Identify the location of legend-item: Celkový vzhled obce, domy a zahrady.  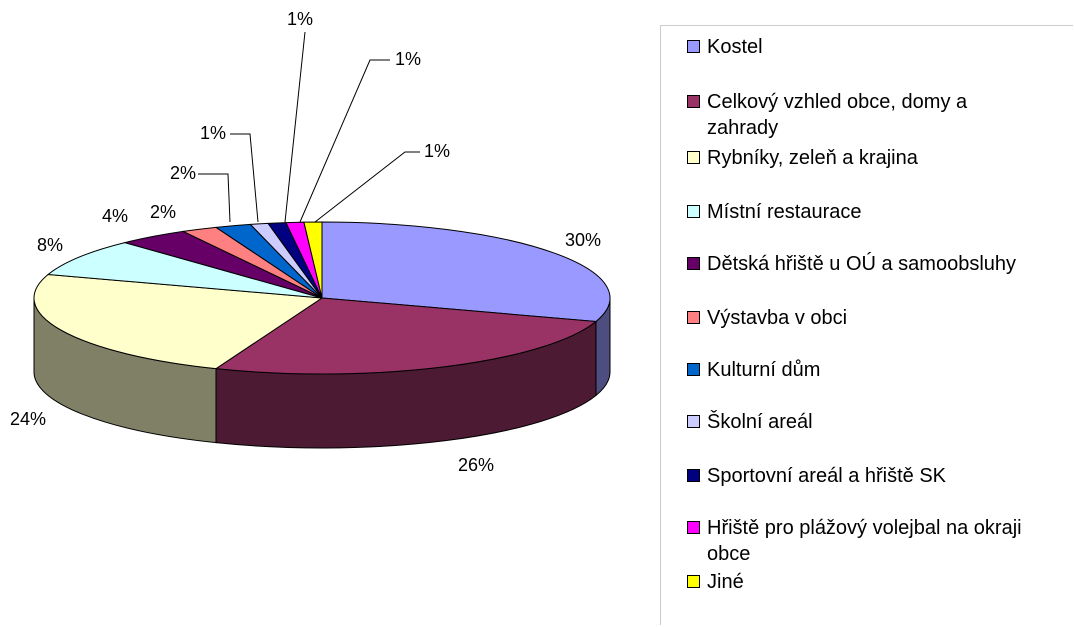
(856, 115).